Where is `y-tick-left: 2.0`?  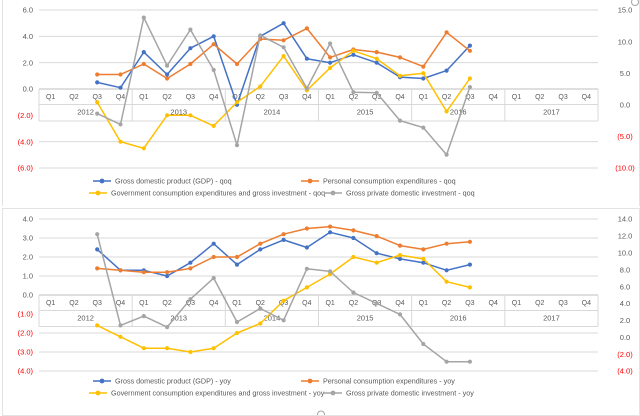 y-tick-left: 2.0 is located at coordinates (28, 62).